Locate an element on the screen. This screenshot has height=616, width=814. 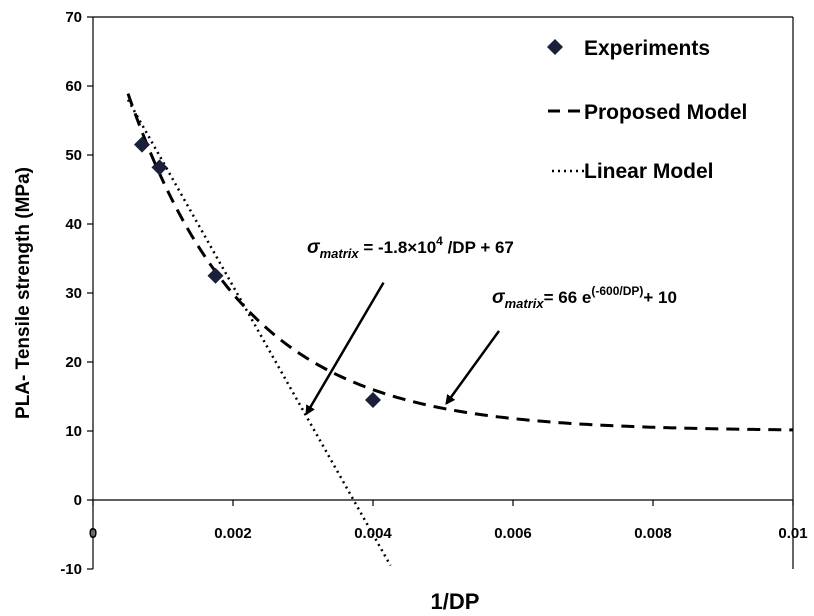
y-tick-label: 50 is located at coordinates (73, 155).